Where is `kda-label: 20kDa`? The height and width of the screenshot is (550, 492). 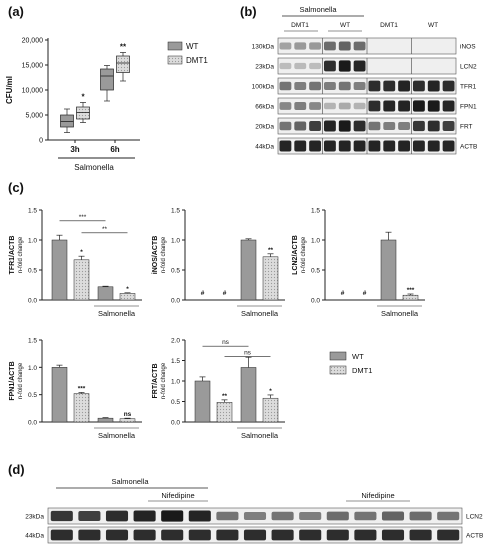
kda-label: 20kDa is located at coordinates (264, 127).